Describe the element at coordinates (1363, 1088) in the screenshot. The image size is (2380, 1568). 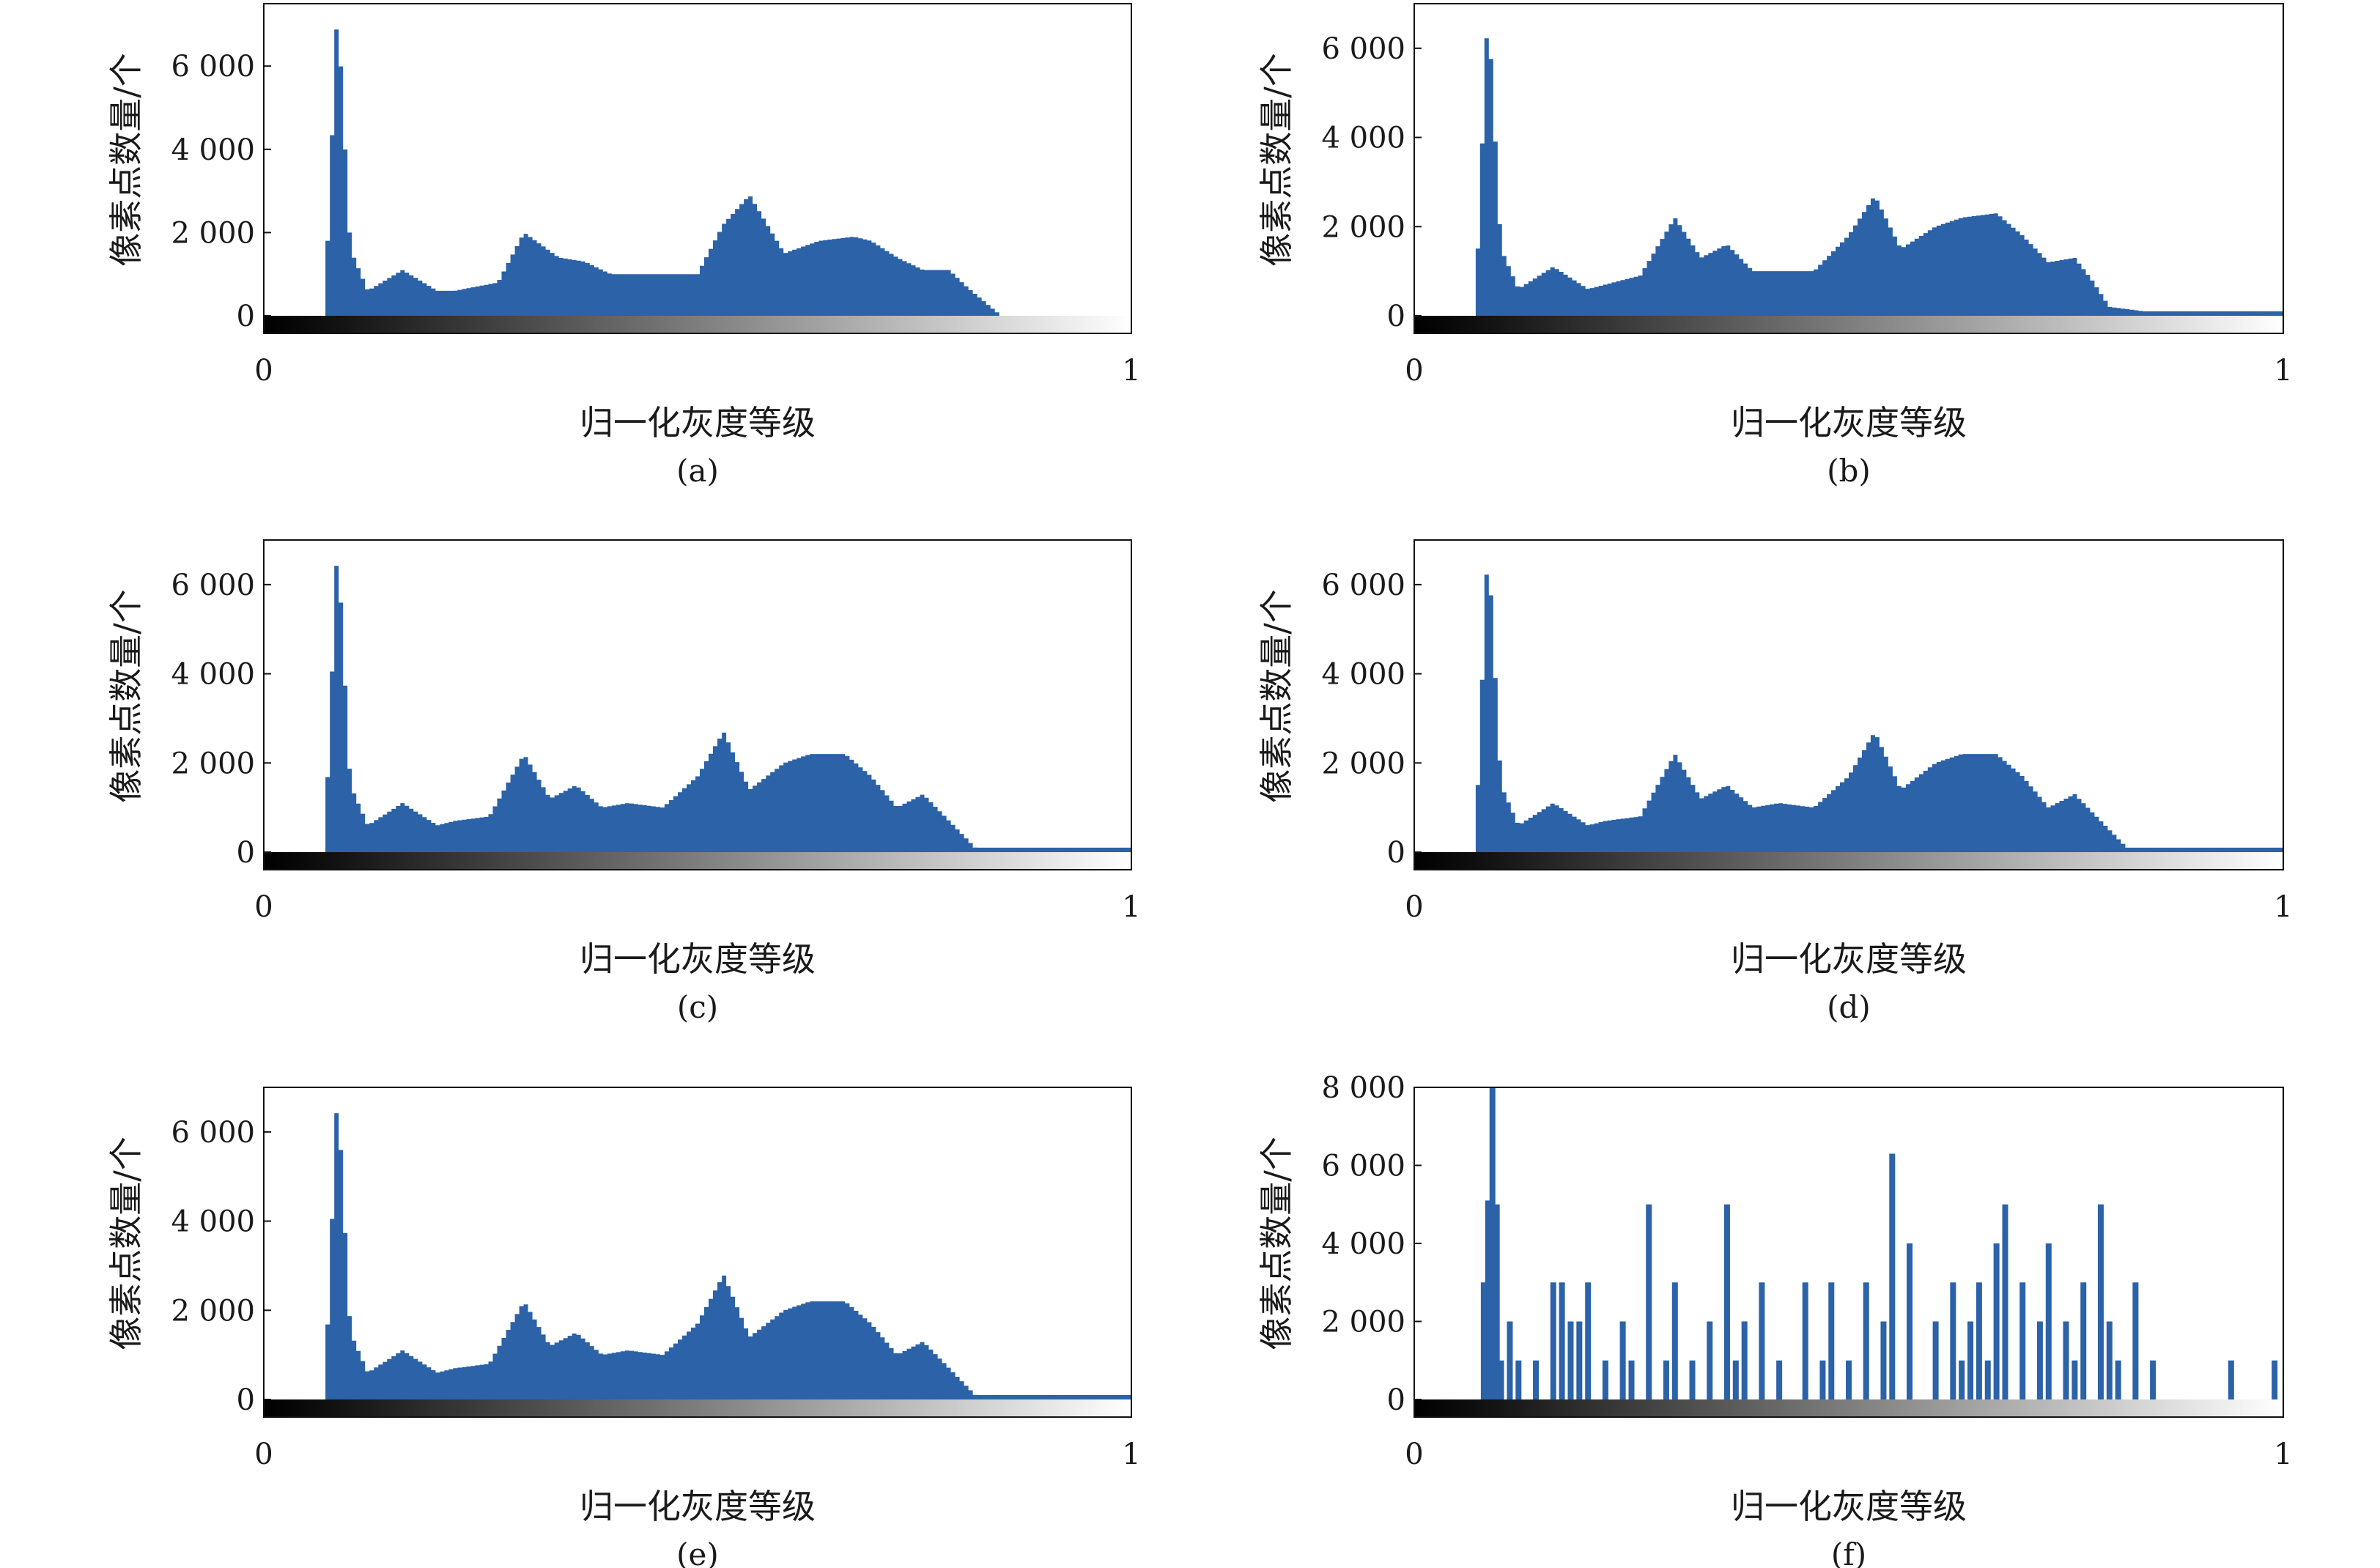
I see `y-tick-label: 8 000` at that location.